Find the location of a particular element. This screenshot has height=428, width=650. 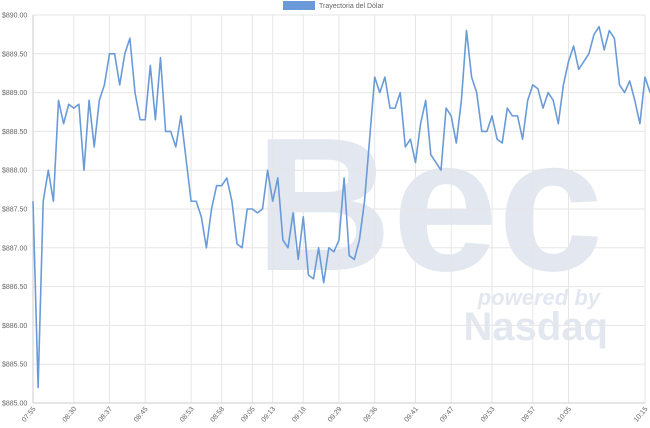

legend-label: Trayectoria del Dólar is located at coordinates (351, 6).